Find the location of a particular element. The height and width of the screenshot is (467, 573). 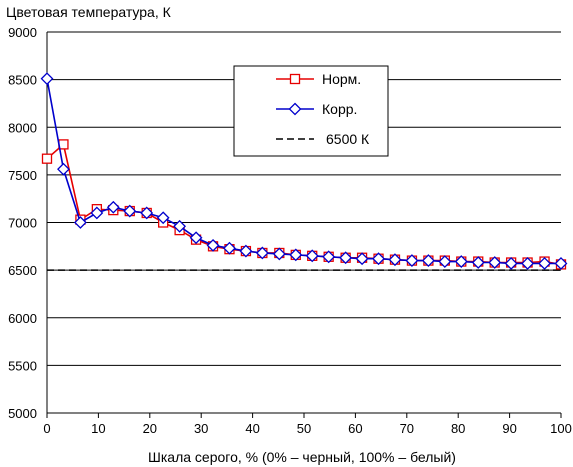

y-tick-label: 5500 is located at coordinates (22, 365).